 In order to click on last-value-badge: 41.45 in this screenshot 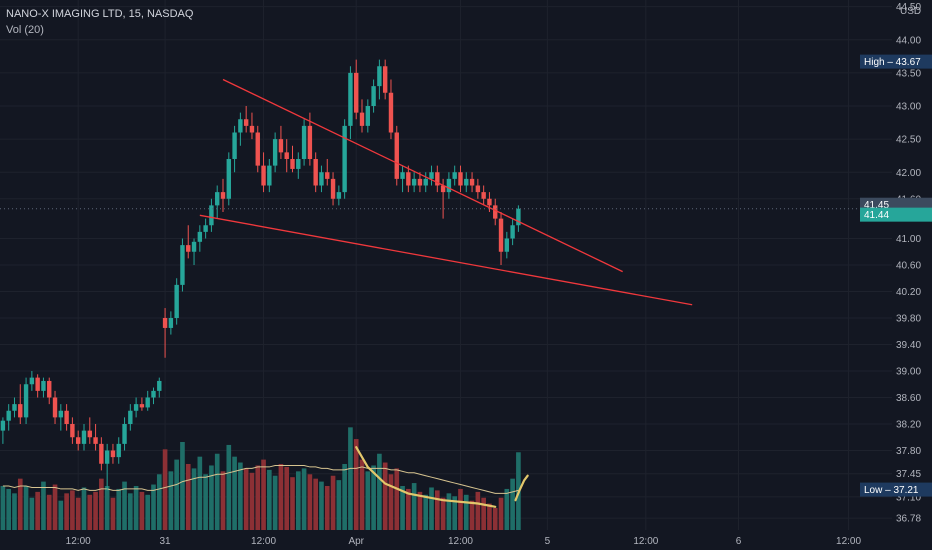, I will do `click(876, 205)`.